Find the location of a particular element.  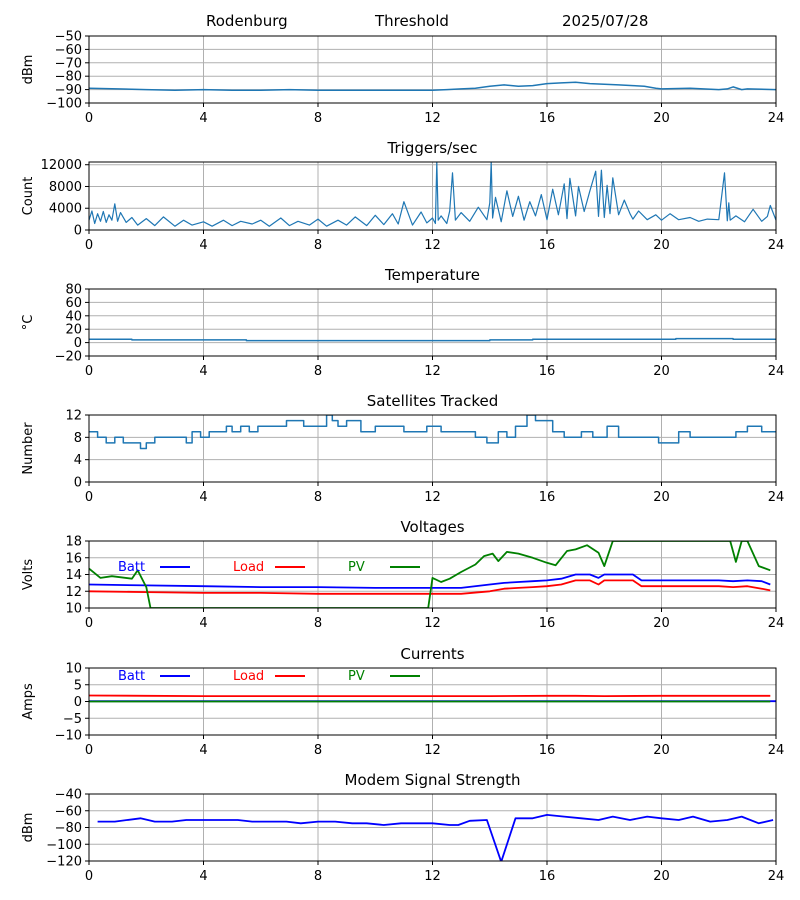

chart-title: Temperature is located at coordinates (432, 275).